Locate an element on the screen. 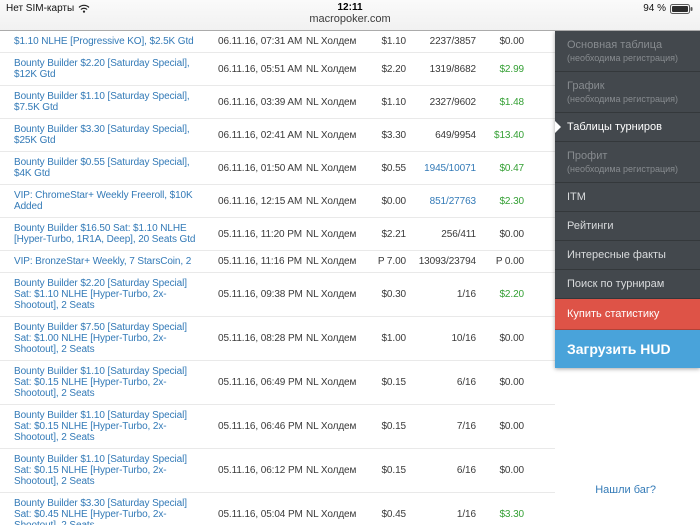  sidebar-item-tournament-search: Поиск по турнирам is located at coordinates (627, 284).